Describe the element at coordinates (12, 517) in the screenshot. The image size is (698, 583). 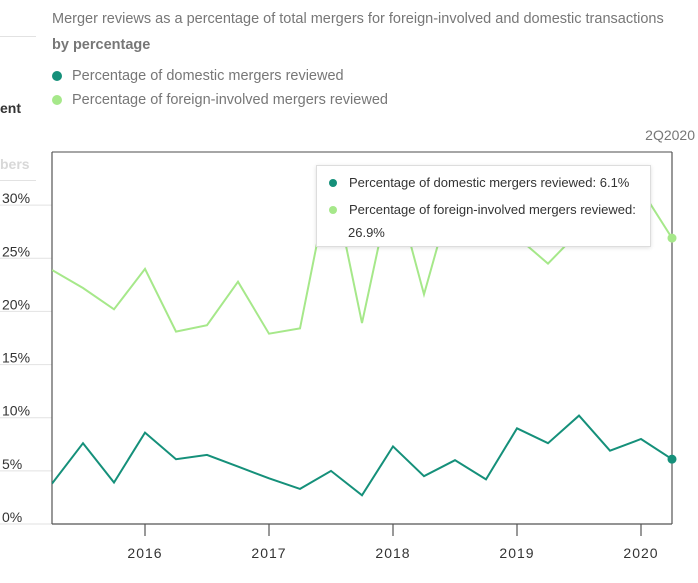
I see `y-tick-label: 0%` at that location.